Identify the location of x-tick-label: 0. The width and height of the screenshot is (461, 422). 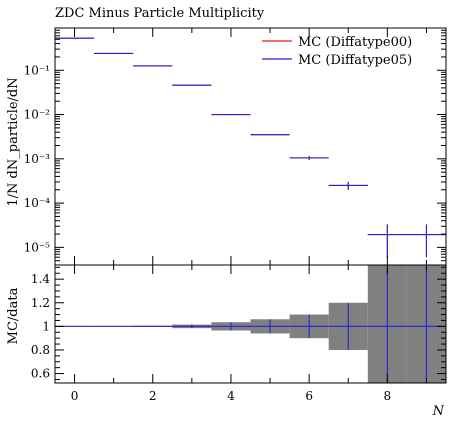
(75, 396).